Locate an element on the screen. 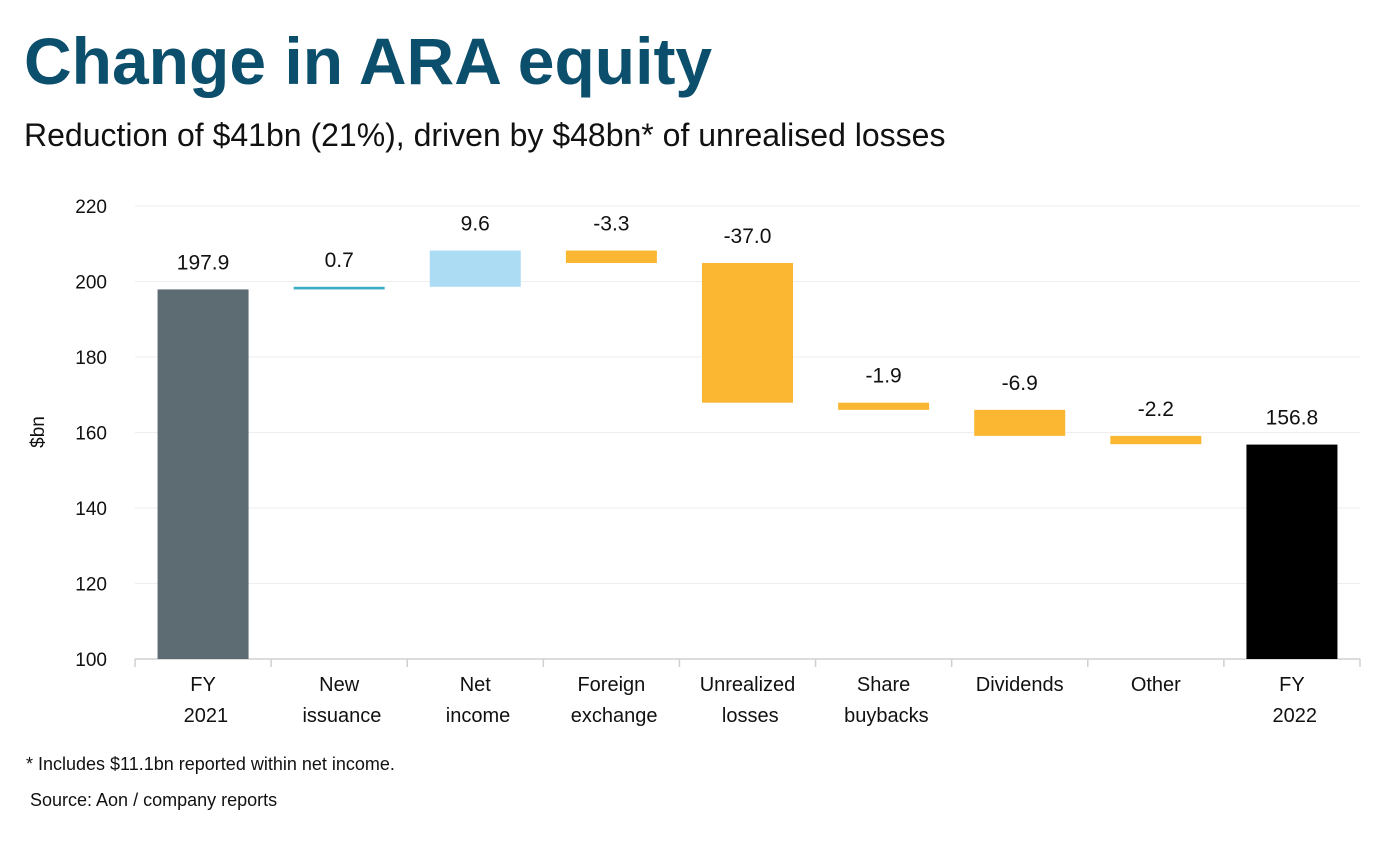  y-tick-label: 160 is located at coordinates (91, 434).